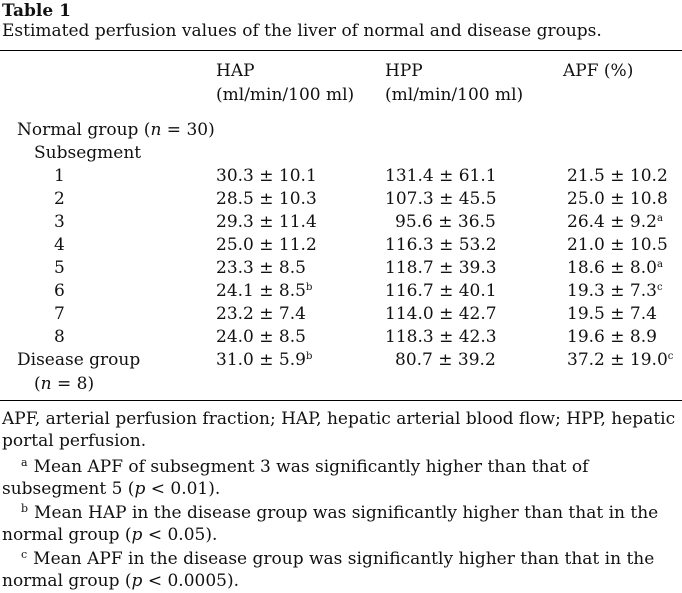  I want to click on header-apf: APF (%), so click(598, 71).